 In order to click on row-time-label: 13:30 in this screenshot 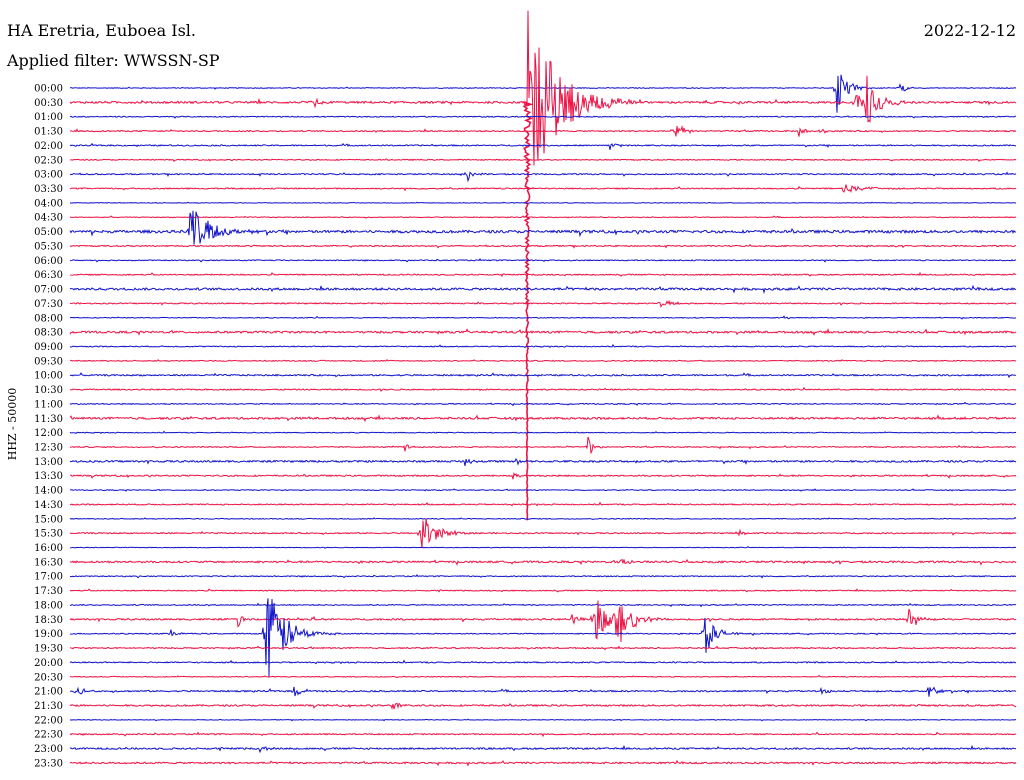, I will do `click(48, 476)`.